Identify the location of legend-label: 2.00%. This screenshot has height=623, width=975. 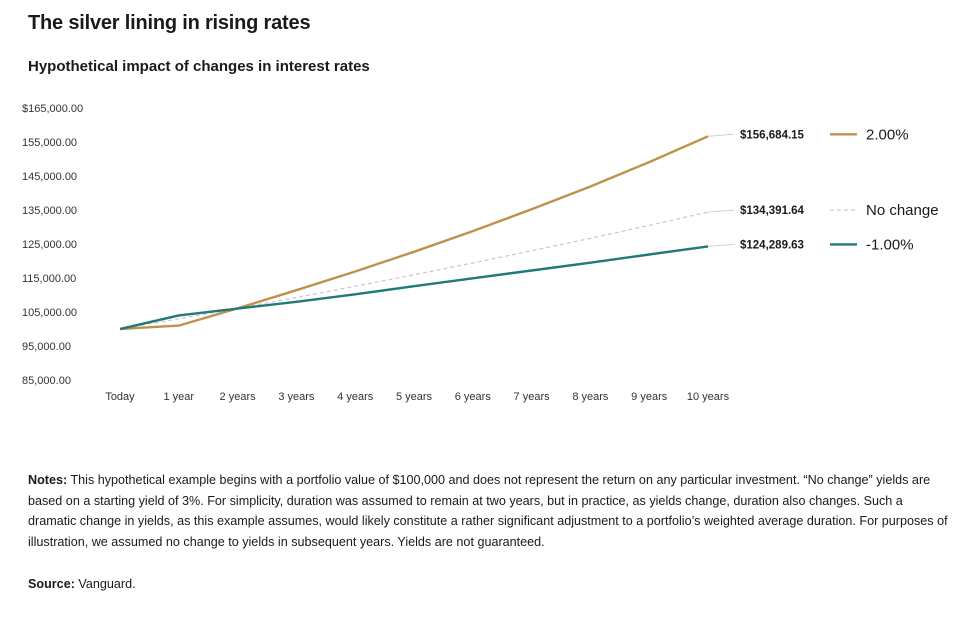
(887, 134).